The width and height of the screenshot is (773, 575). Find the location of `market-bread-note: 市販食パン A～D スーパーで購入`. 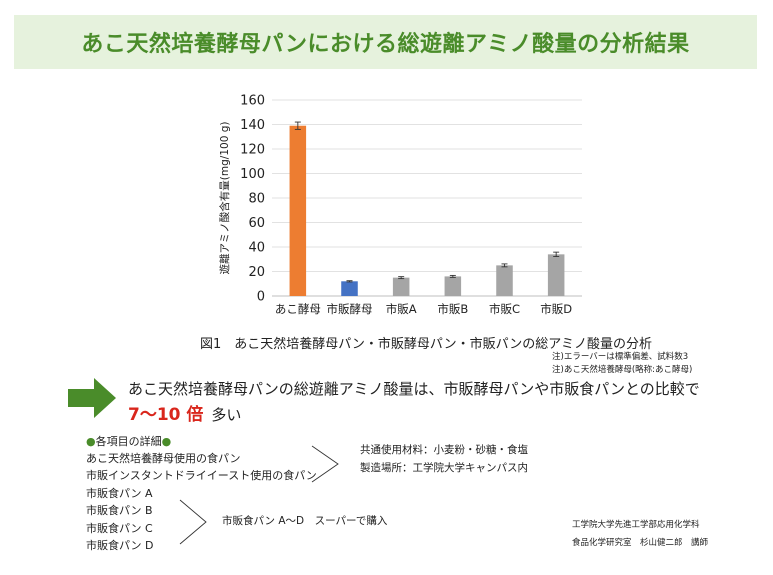

market-bread-note: 市販食パン A～D スーパーで購入 is located at coordinates (305, 521).